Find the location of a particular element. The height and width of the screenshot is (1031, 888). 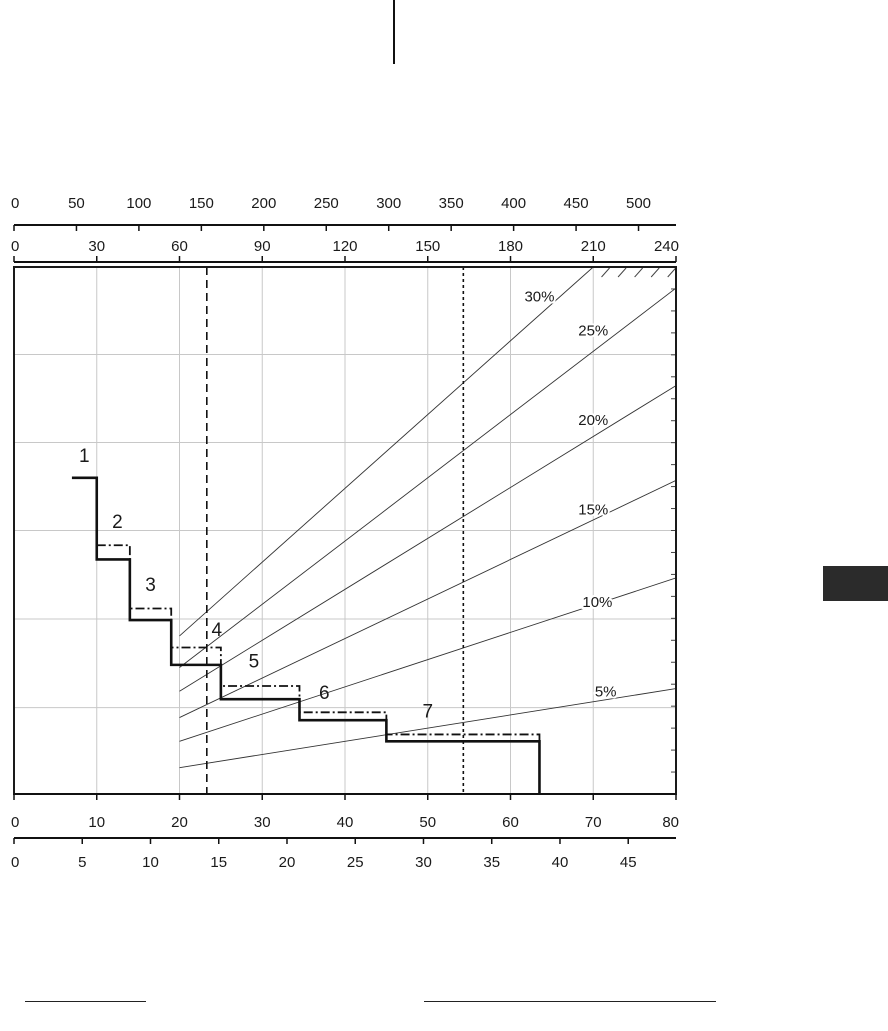

top-secondary-axis-tick-label: 180 is located at coordinates (510, 246).